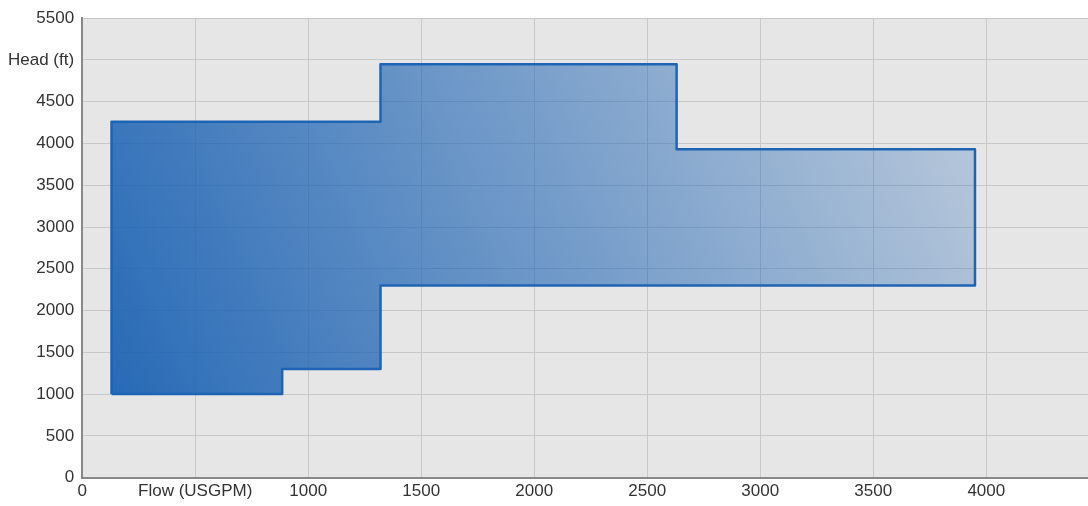 This screenshot has width=1088, height=506. Describe the element at coordinates (195, 491) in the screenshot. I see `x-tick-label: Flow (USGPM)` at that location.